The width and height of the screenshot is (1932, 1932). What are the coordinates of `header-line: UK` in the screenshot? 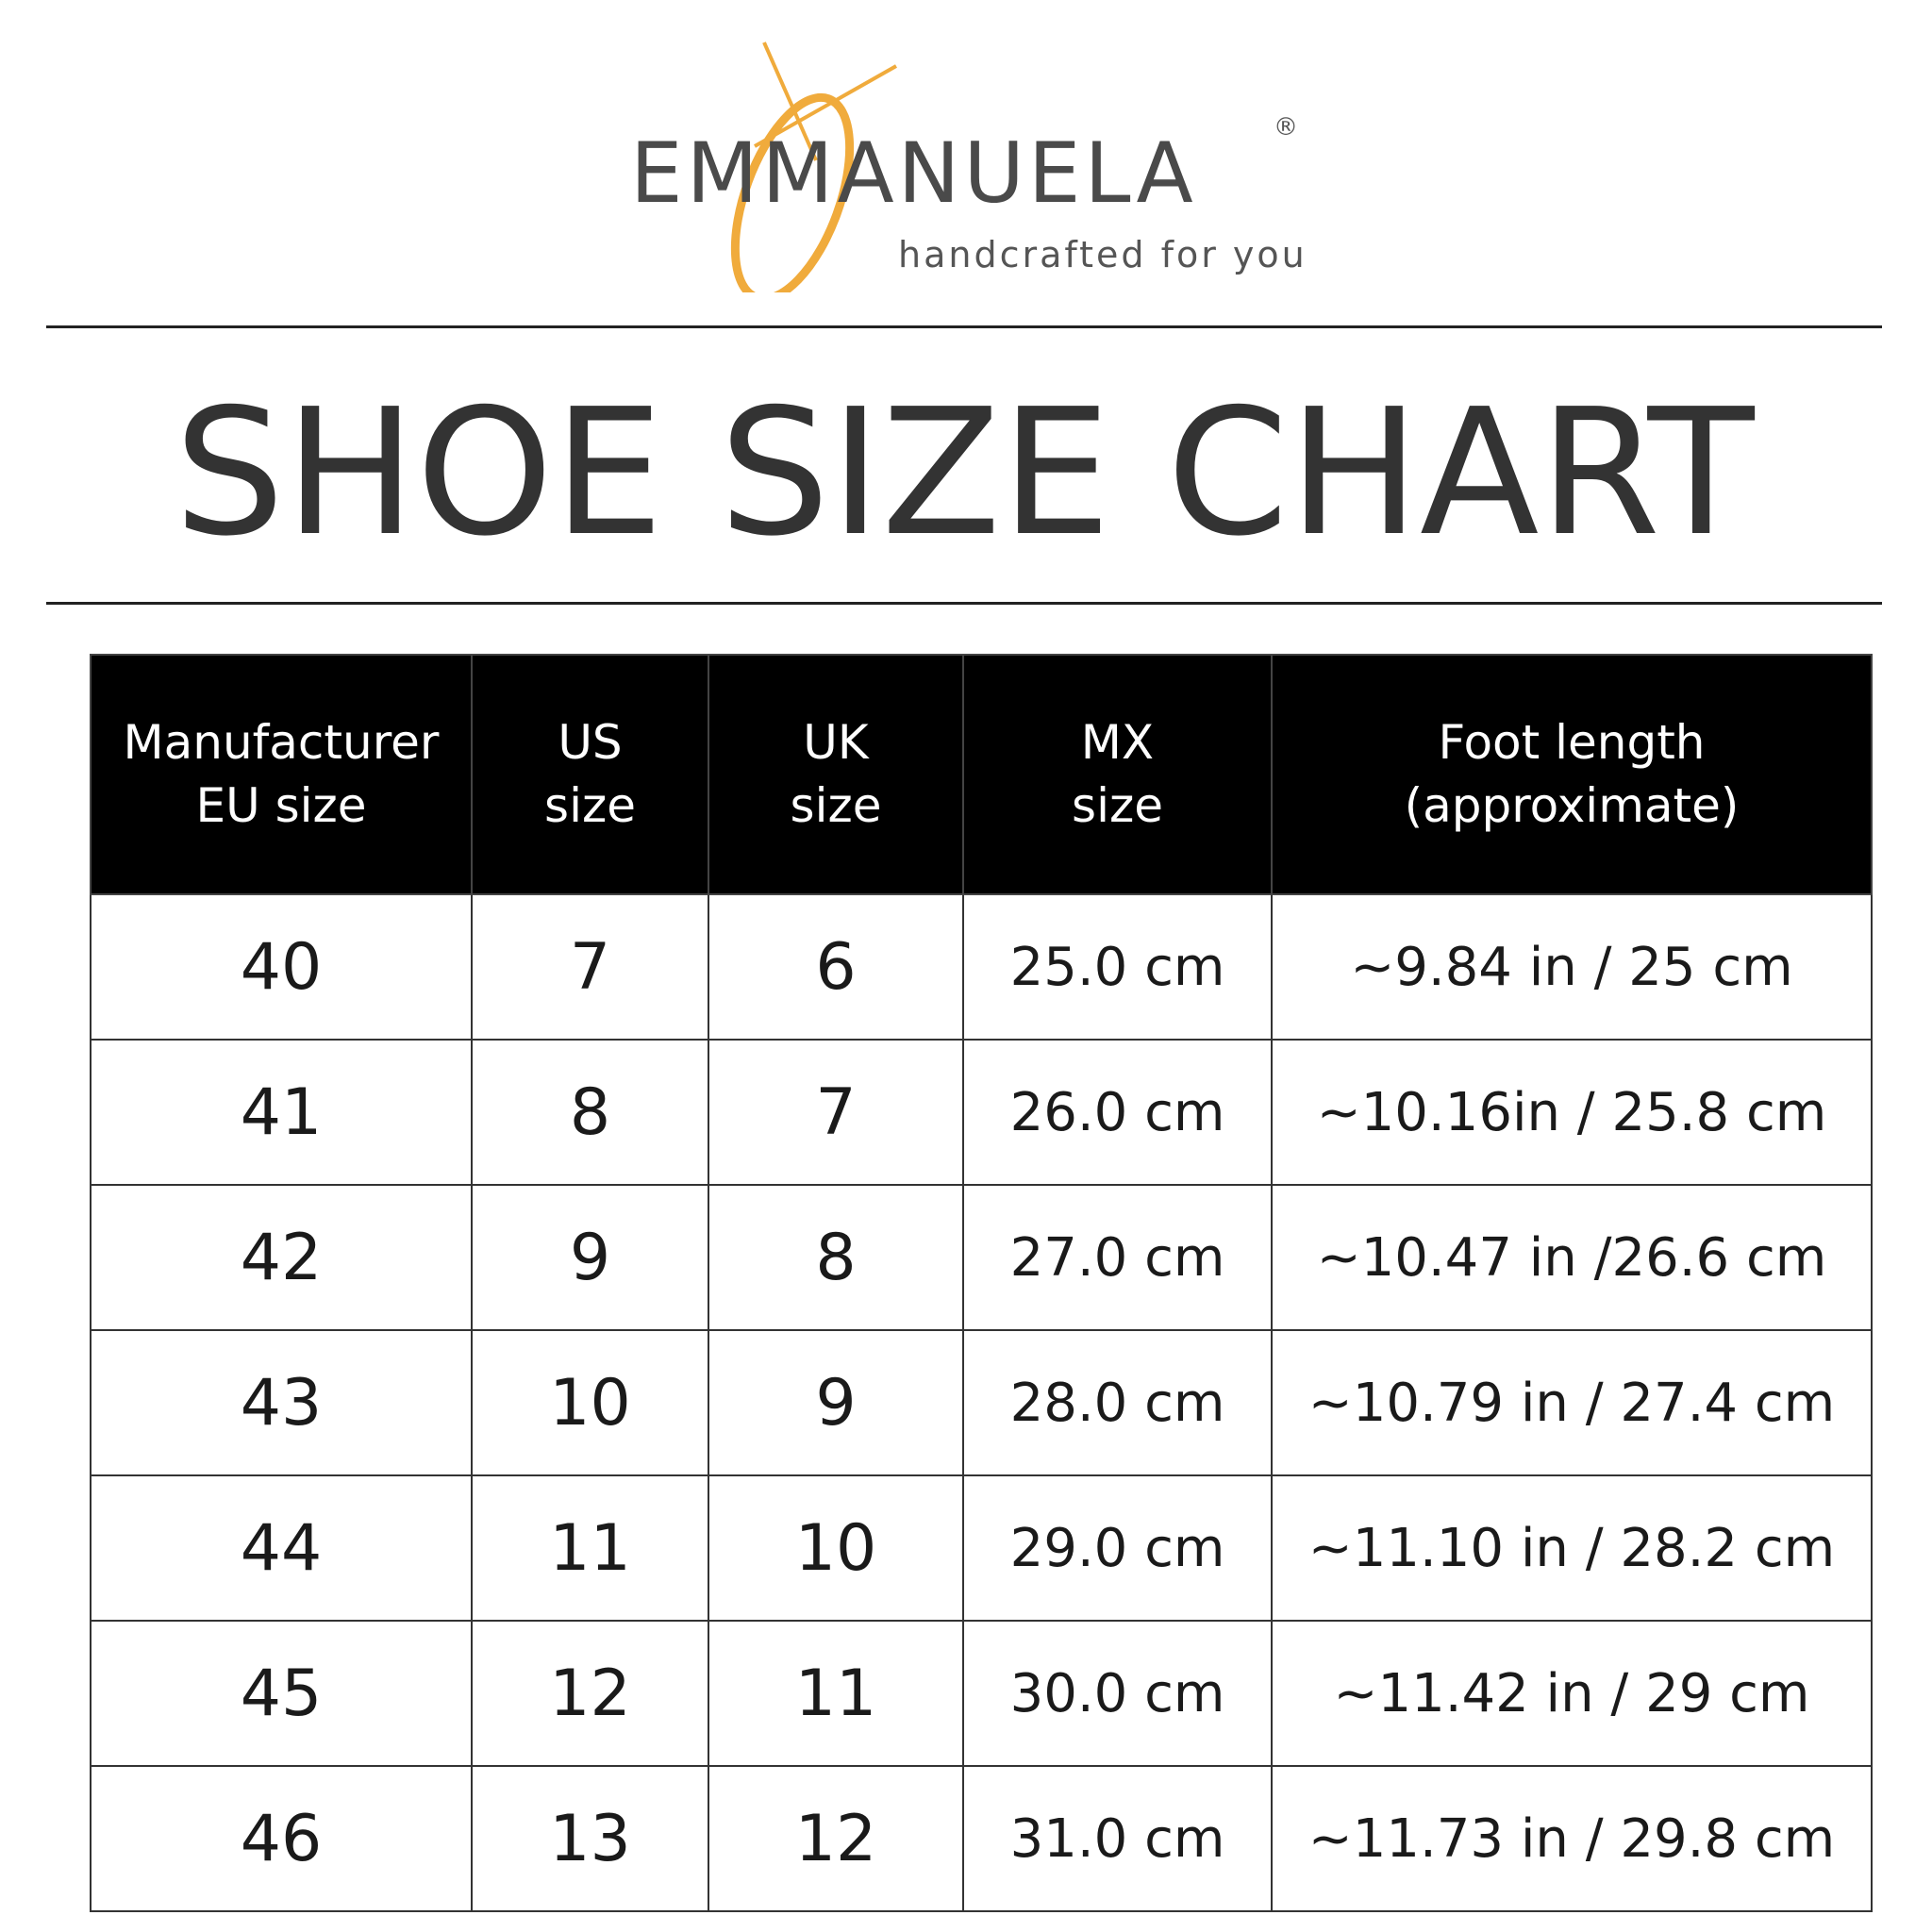 It's located at (836, 742).